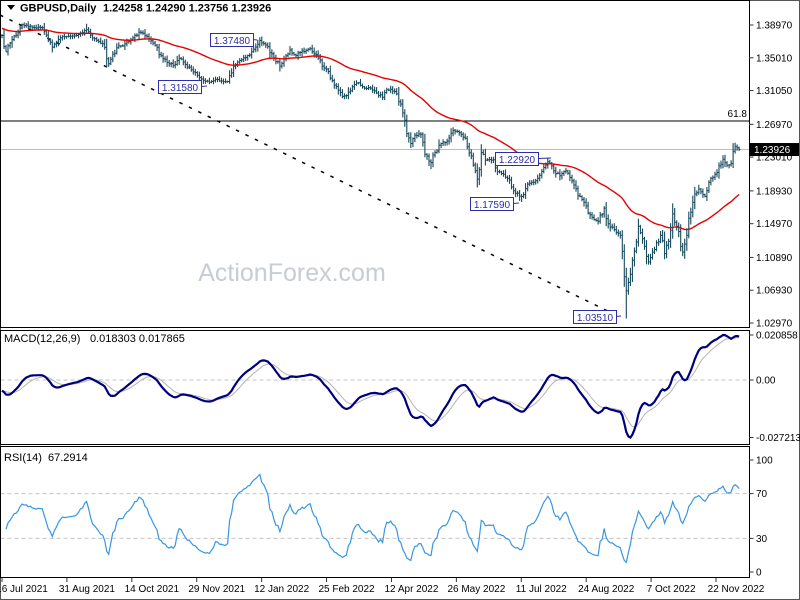 The image size is (800, 600). I want to click on fib-61-8-label: 61.8, so click(738, 114).